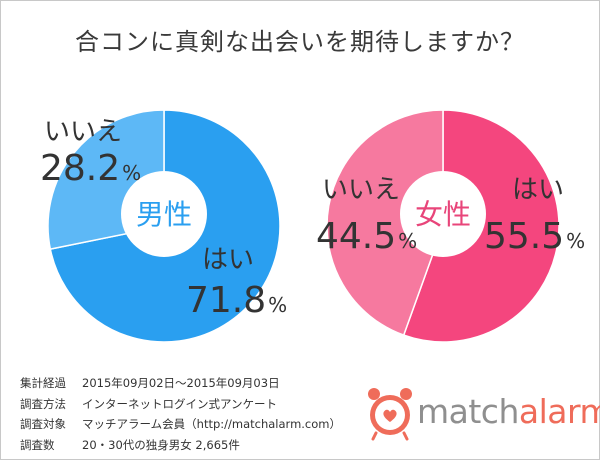 This screenshot has width=600, height=460. Describe the element at coordinates (90, 168) in the screenshot. I see `slice-value-label: 28.2%` at that location.